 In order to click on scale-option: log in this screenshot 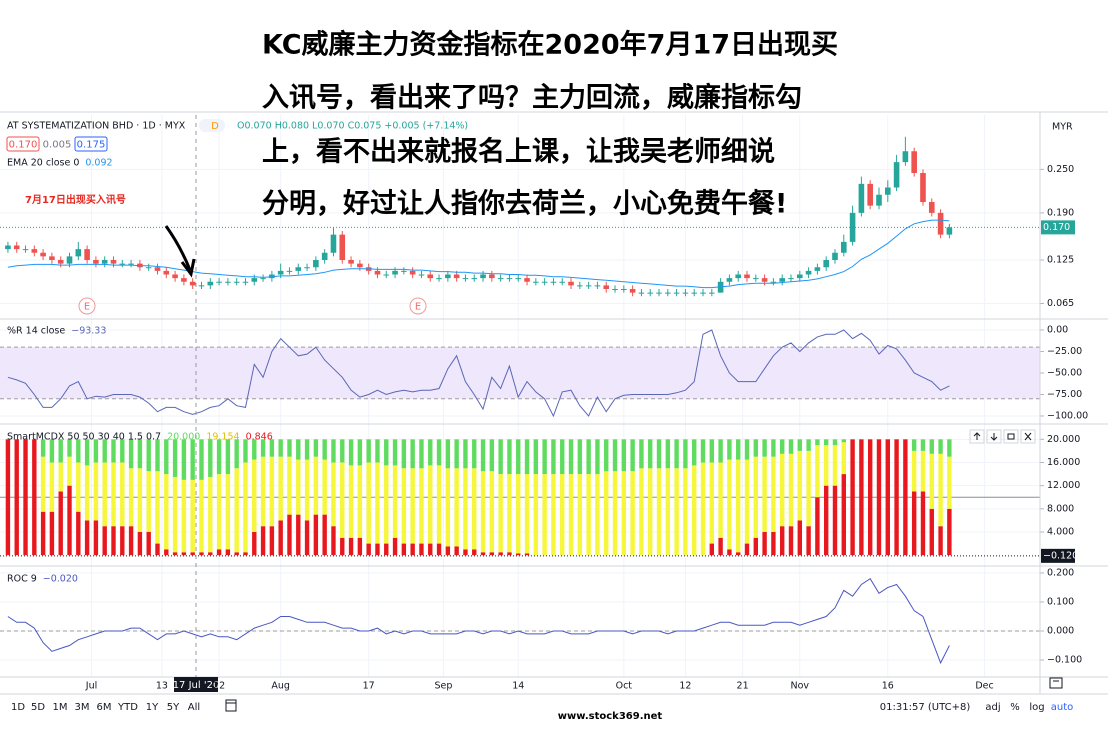, I will do `click(1036, 707)`.